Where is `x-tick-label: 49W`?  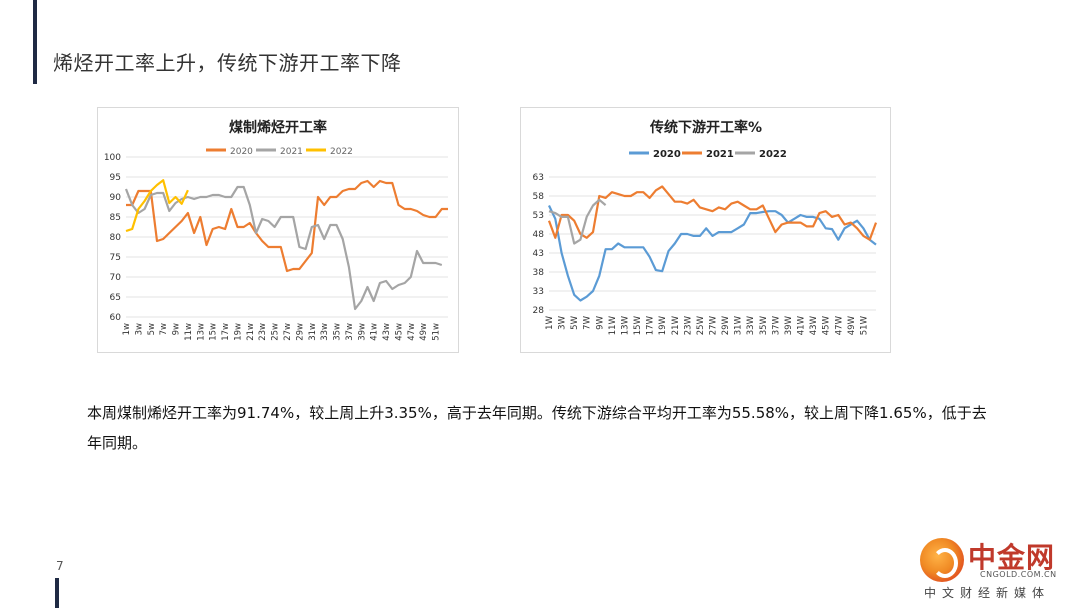
x-tick-label: 49W is located at coordinates (852, 325).